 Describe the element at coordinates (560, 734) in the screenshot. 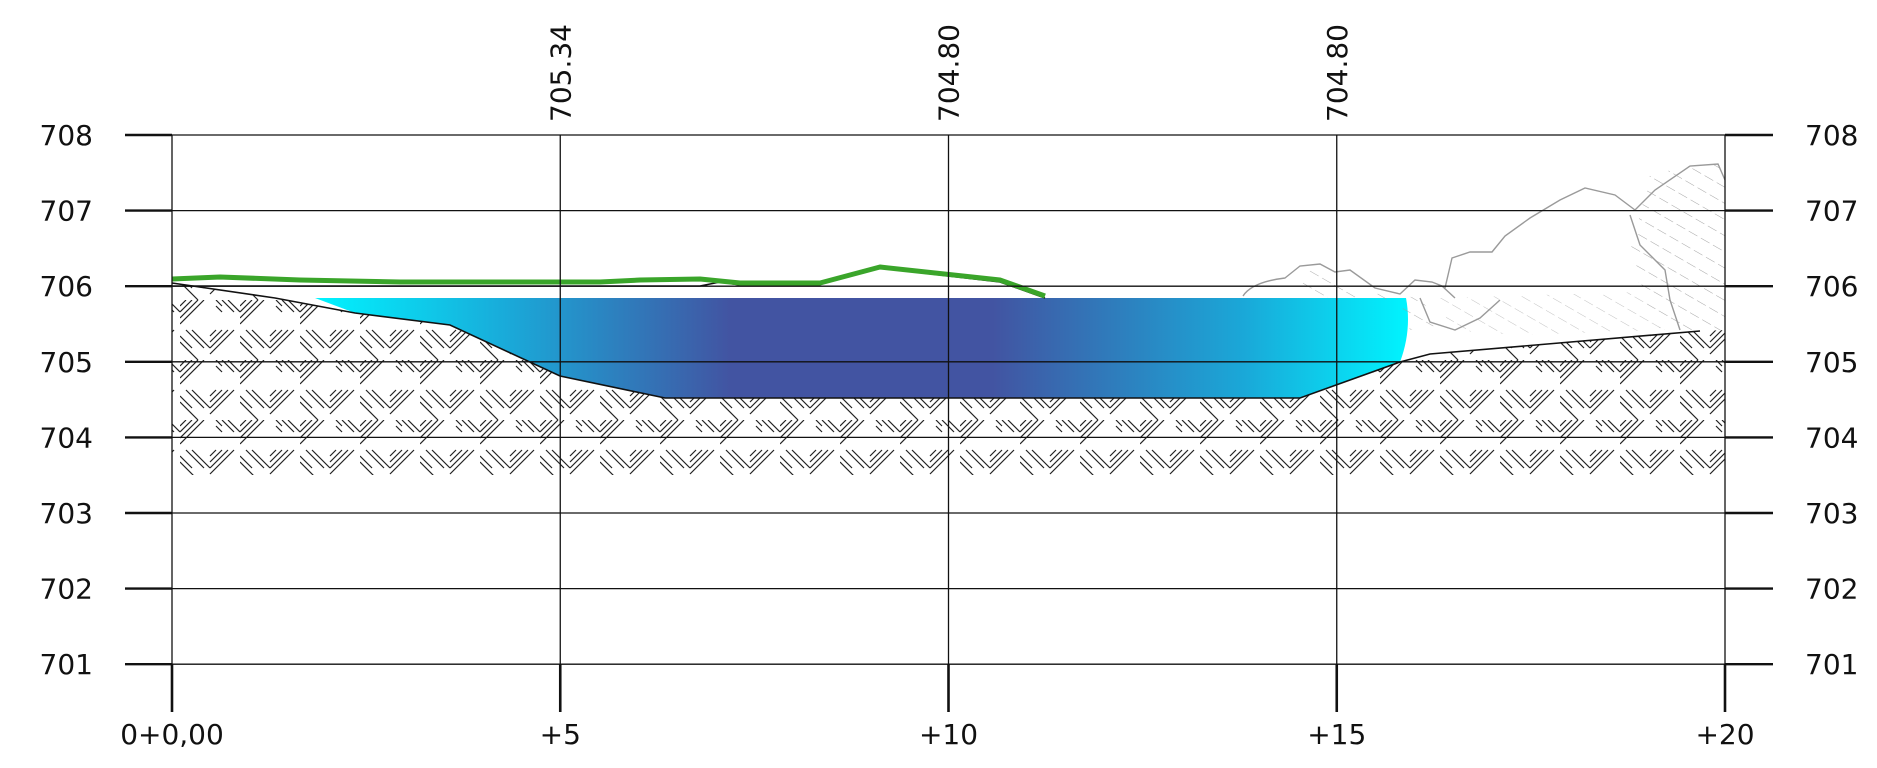

I see `station-label: +5` at that location.